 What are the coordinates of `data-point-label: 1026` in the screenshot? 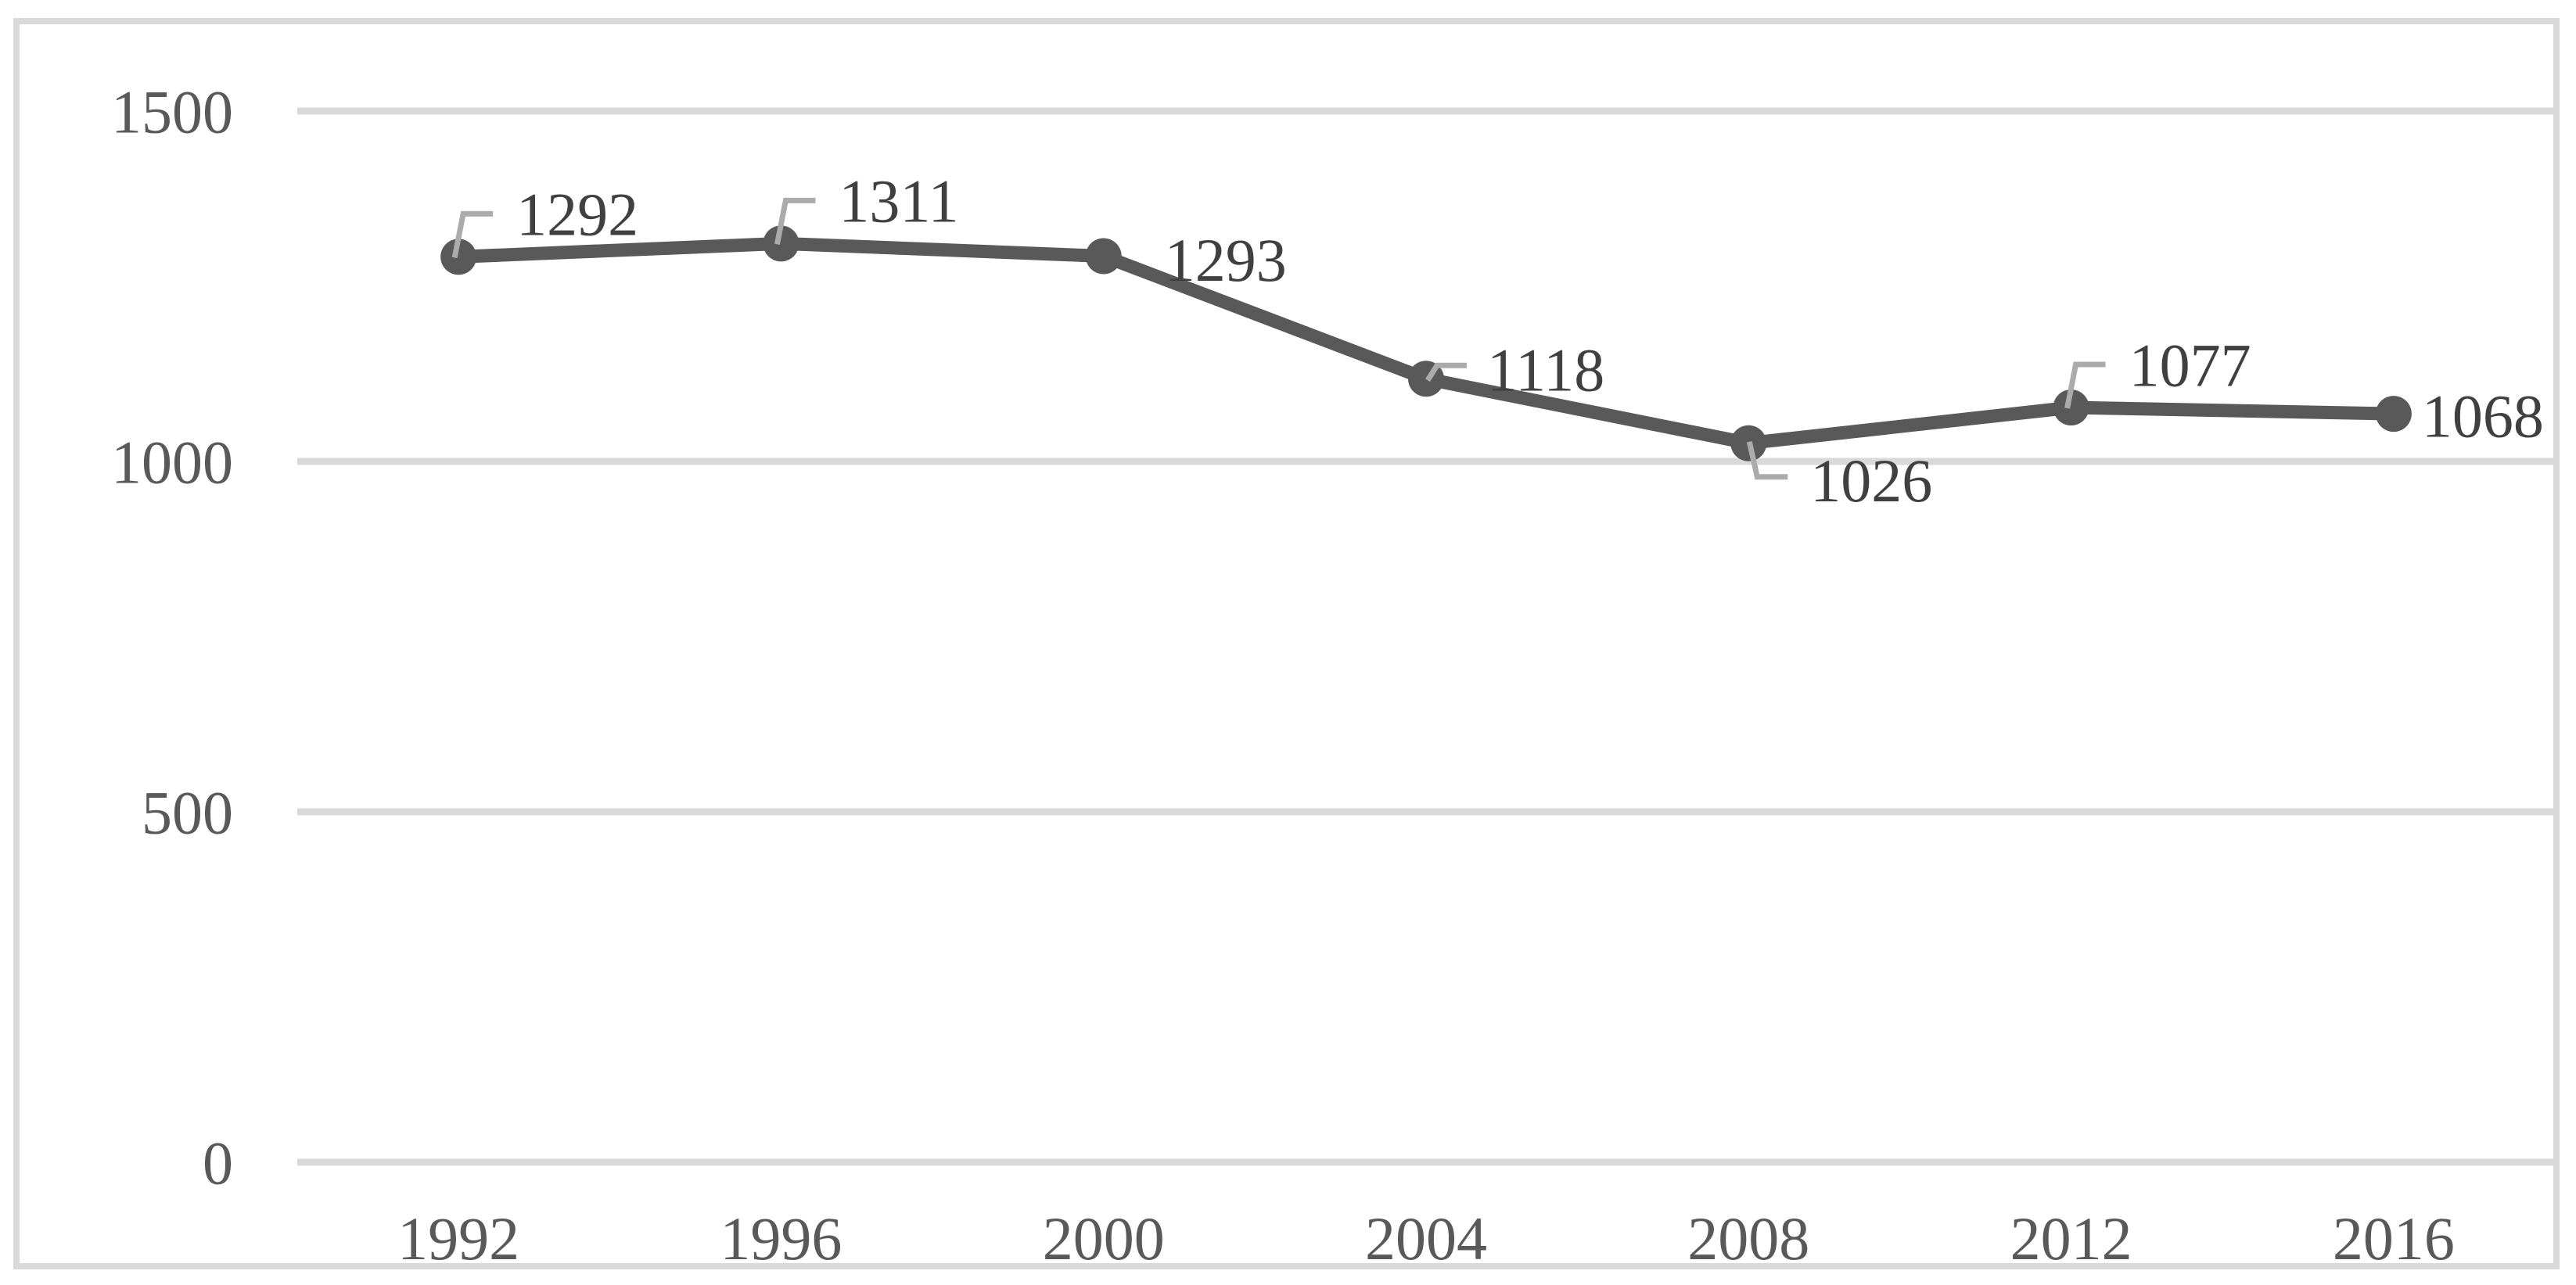 It's located at (1871, 481).